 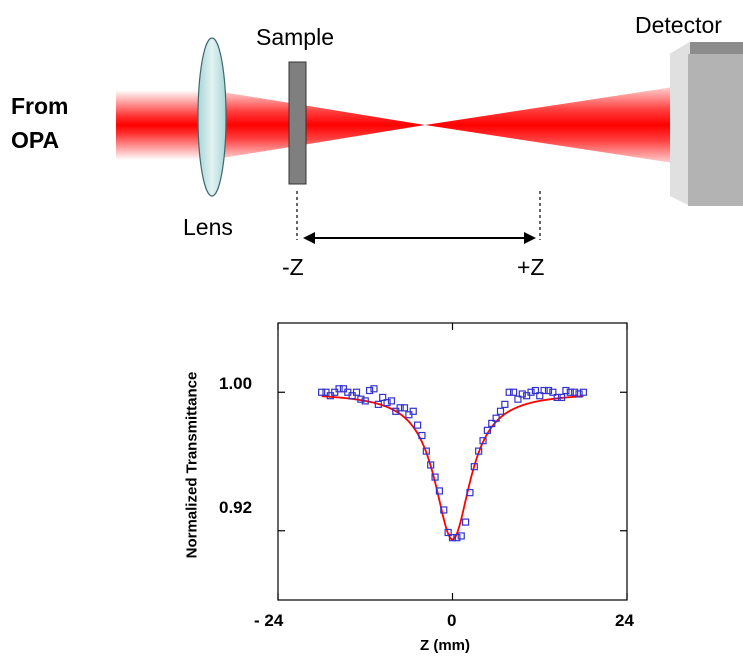 I want to click on y-tick-label-0.92: 0.92, so click(x=236, y=507).